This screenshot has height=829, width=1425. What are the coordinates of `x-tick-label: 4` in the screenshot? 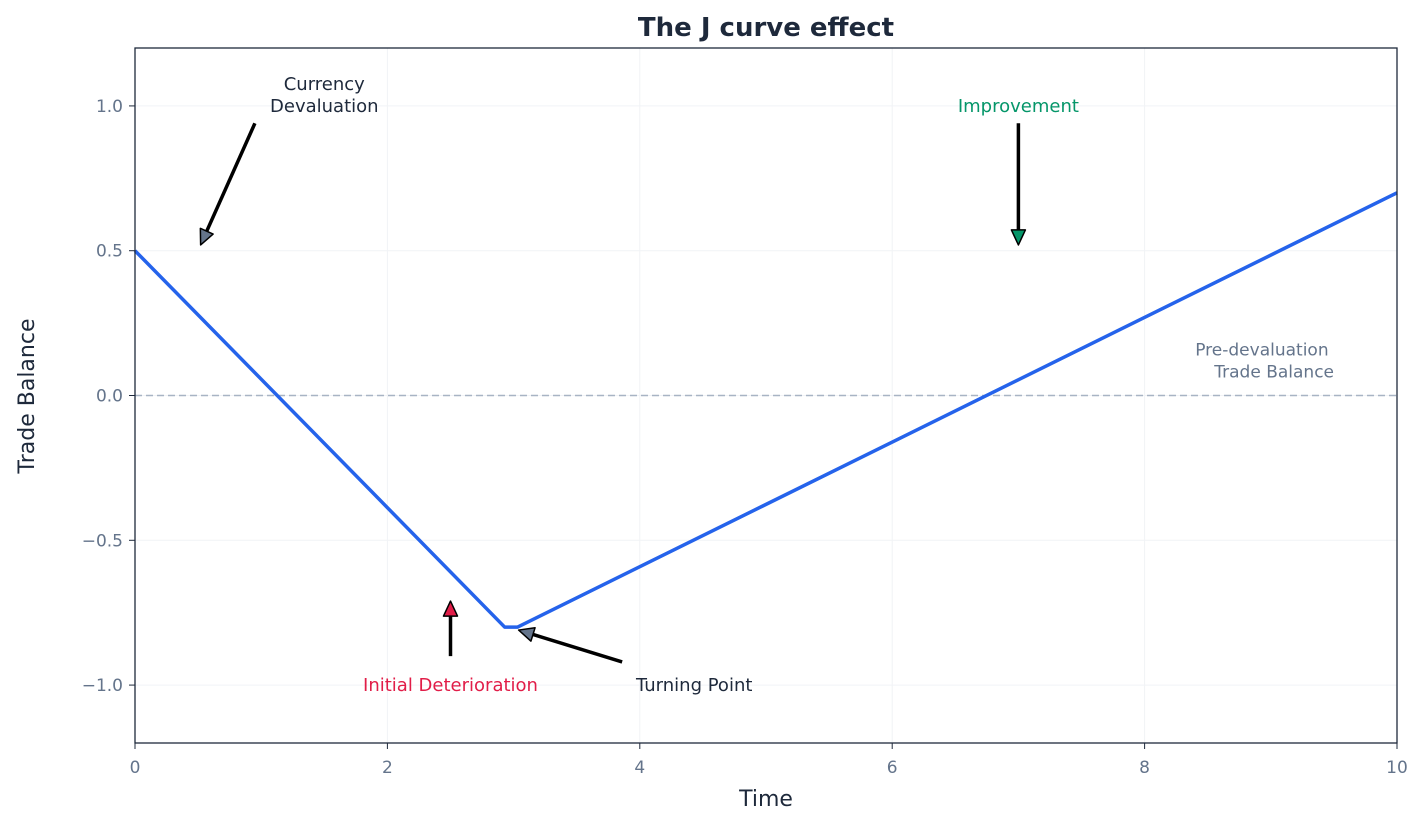 It's located at (639, 768).